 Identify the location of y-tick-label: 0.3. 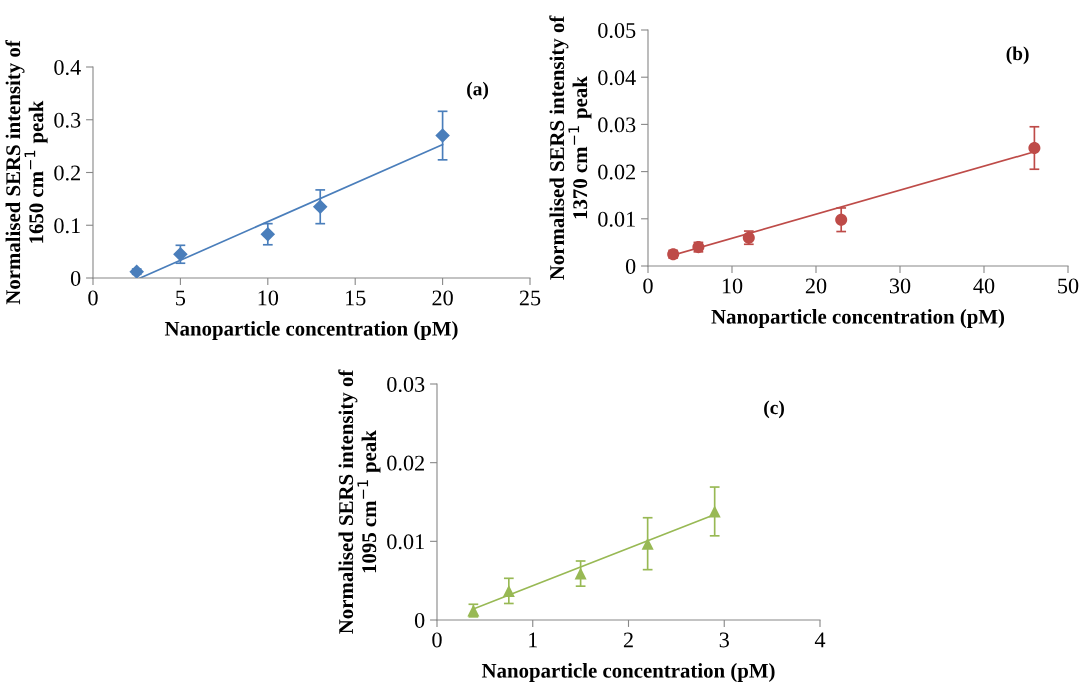
(67, 120).